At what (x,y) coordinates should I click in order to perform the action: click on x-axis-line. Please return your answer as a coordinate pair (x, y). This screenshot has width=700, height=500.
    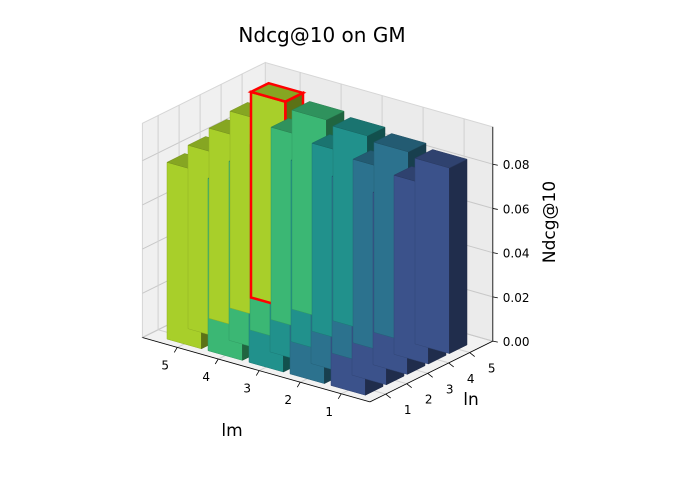
    Looking at the image, I should click on (256, 370).